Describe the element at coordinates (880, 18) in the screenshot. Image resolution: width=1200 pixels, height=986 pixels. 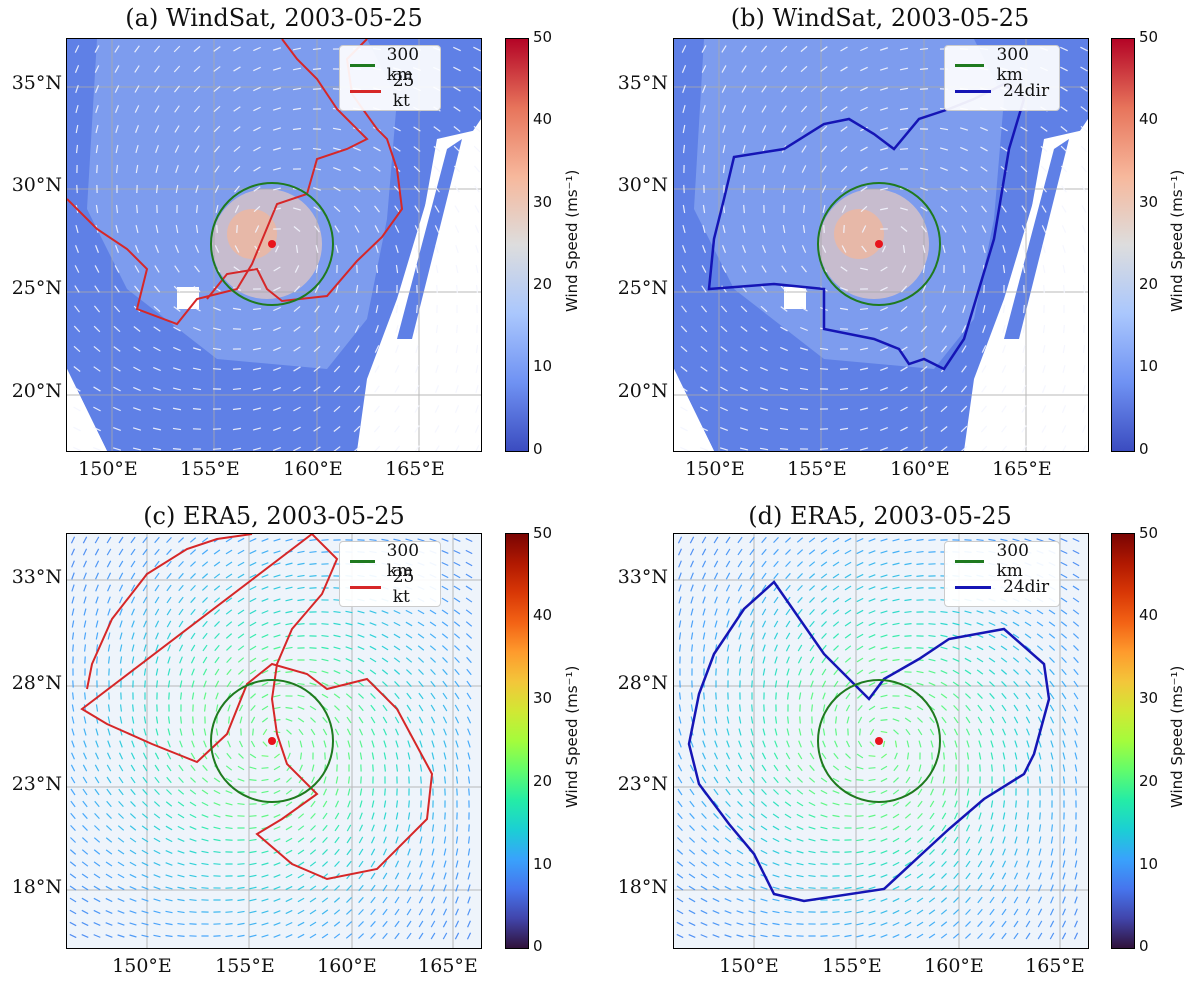
I see `panel-title: (b) WindSat, 2003-05-25` at that location.